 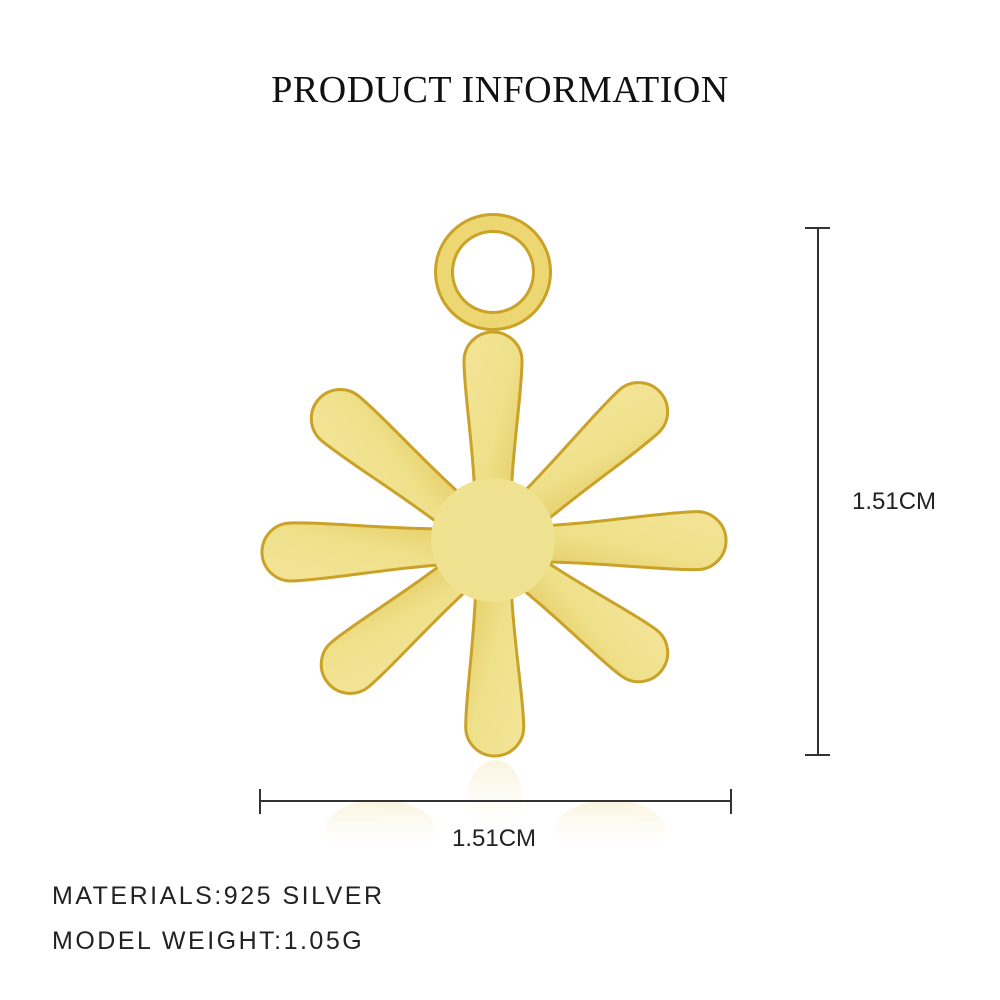 What do you see at coordinates (493, 540) in the screenshot?
I see `flower-center` at bounding box center [493, 540].